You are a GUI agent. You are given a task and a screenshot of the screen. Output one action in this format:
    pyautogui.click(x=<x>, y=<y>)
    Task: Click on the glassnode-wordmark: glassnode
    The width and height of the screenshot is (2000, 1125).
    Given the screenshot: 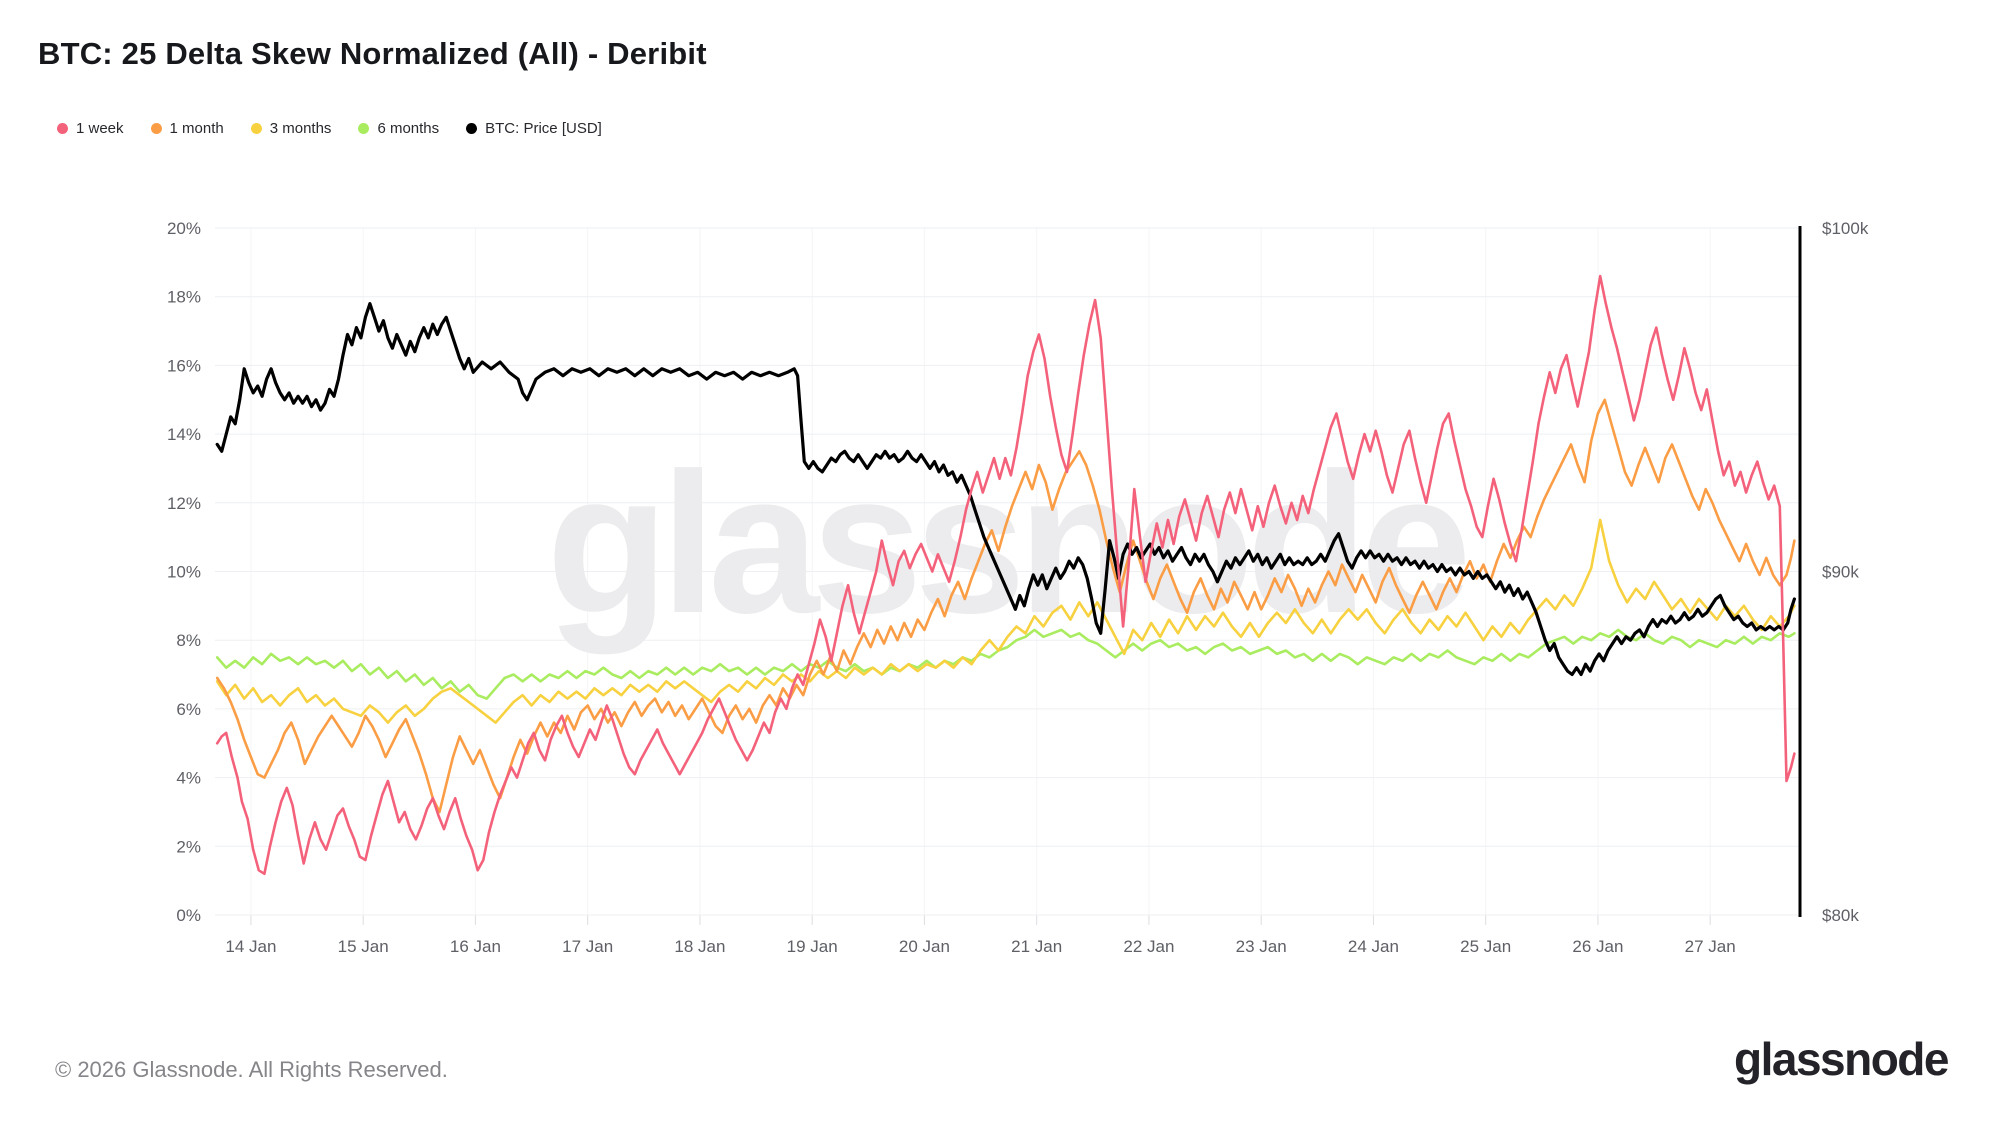 What is the action you would take?
    pyautogui.click(x=1841, y=1059)
    